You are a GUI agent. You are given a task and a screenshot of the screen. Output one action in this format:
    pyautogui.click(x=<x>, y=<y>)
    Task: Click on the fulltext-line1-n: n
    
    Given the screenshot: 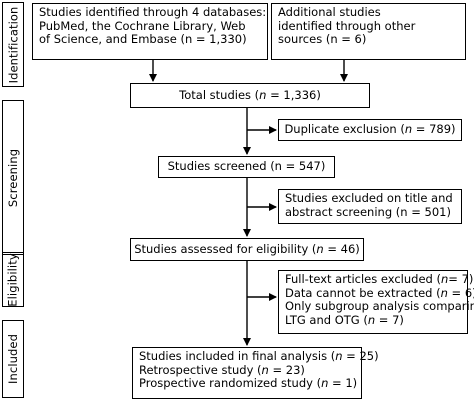 What is the action you would take?
    pyautogui.click(x=445, y=279)
    